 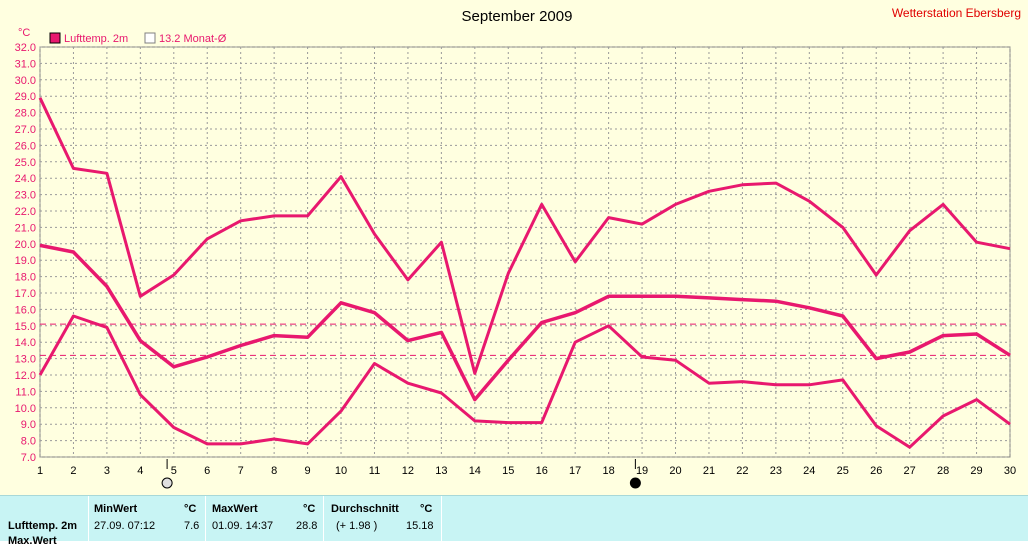 I want to click on x-tick-label: 27, so click(x=910, y=471).